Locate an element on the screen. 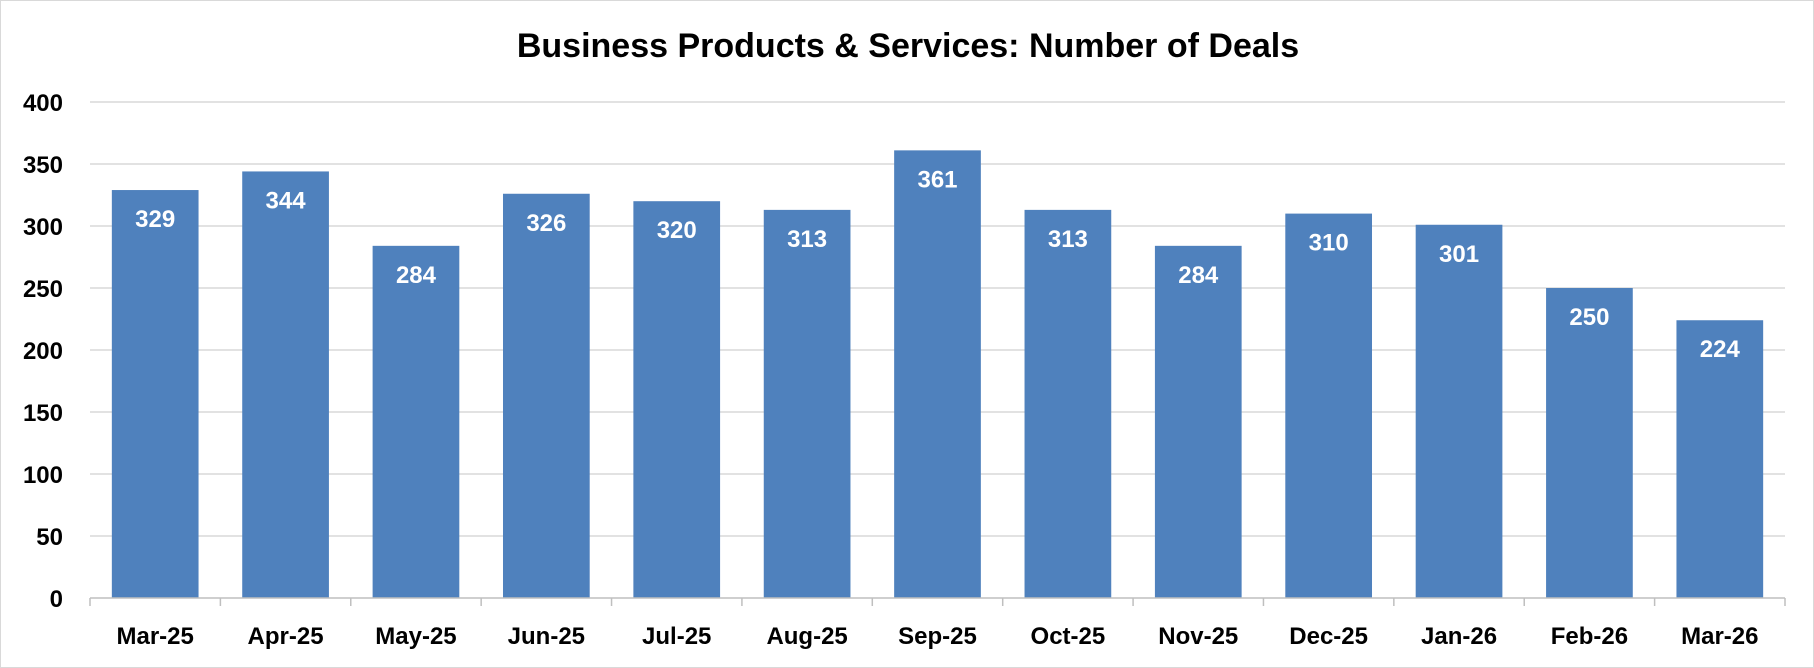 This screenshot has height=668, width=1814. data-label: 344 is located at coordinates (286, 200).